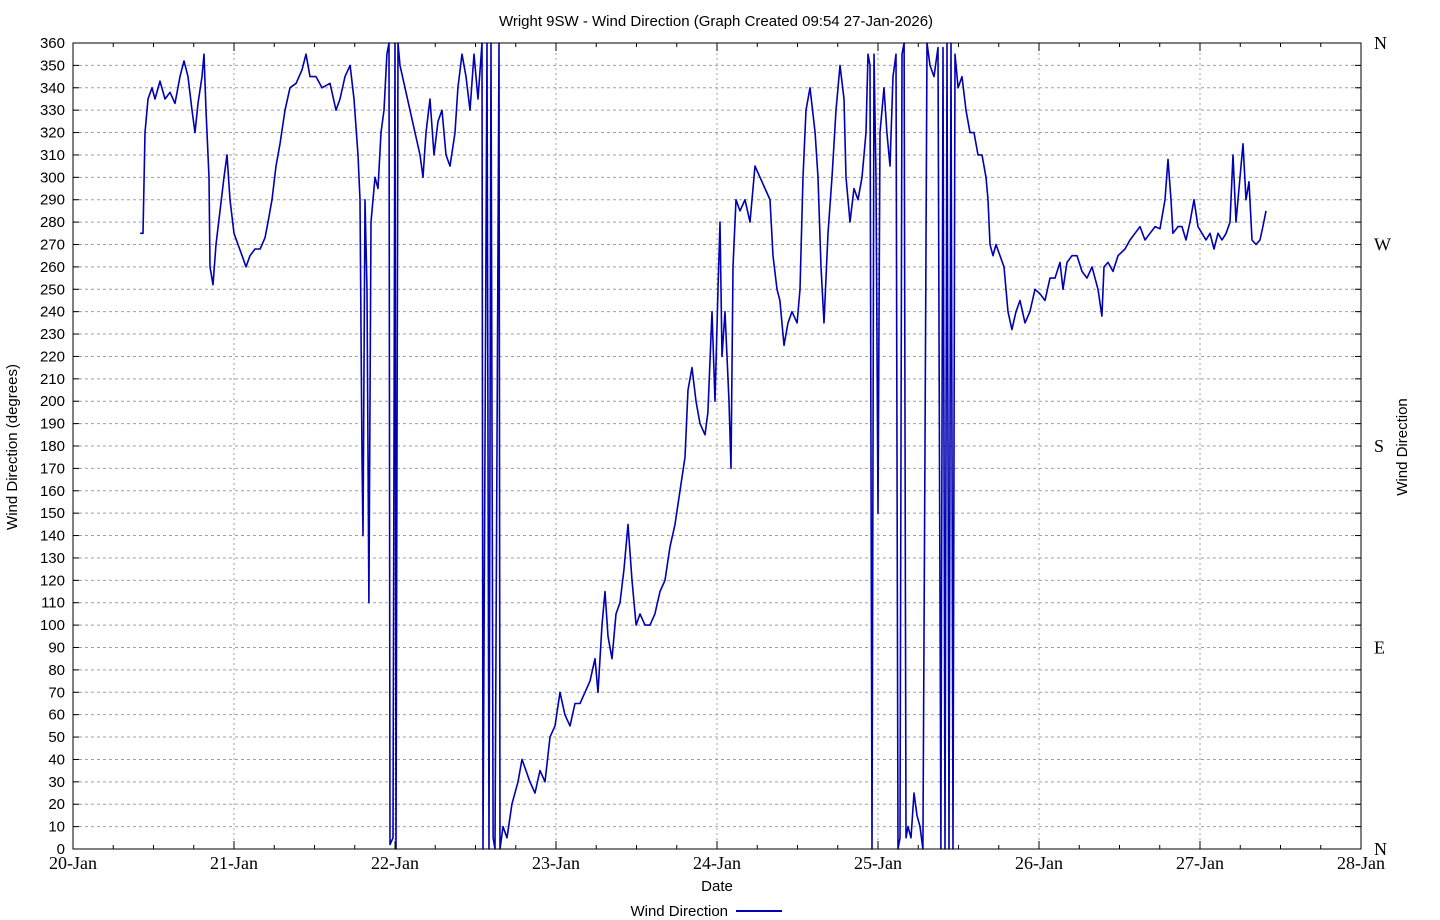  I want to click on x-tick-label: 20-Jan, so click(73, 863).